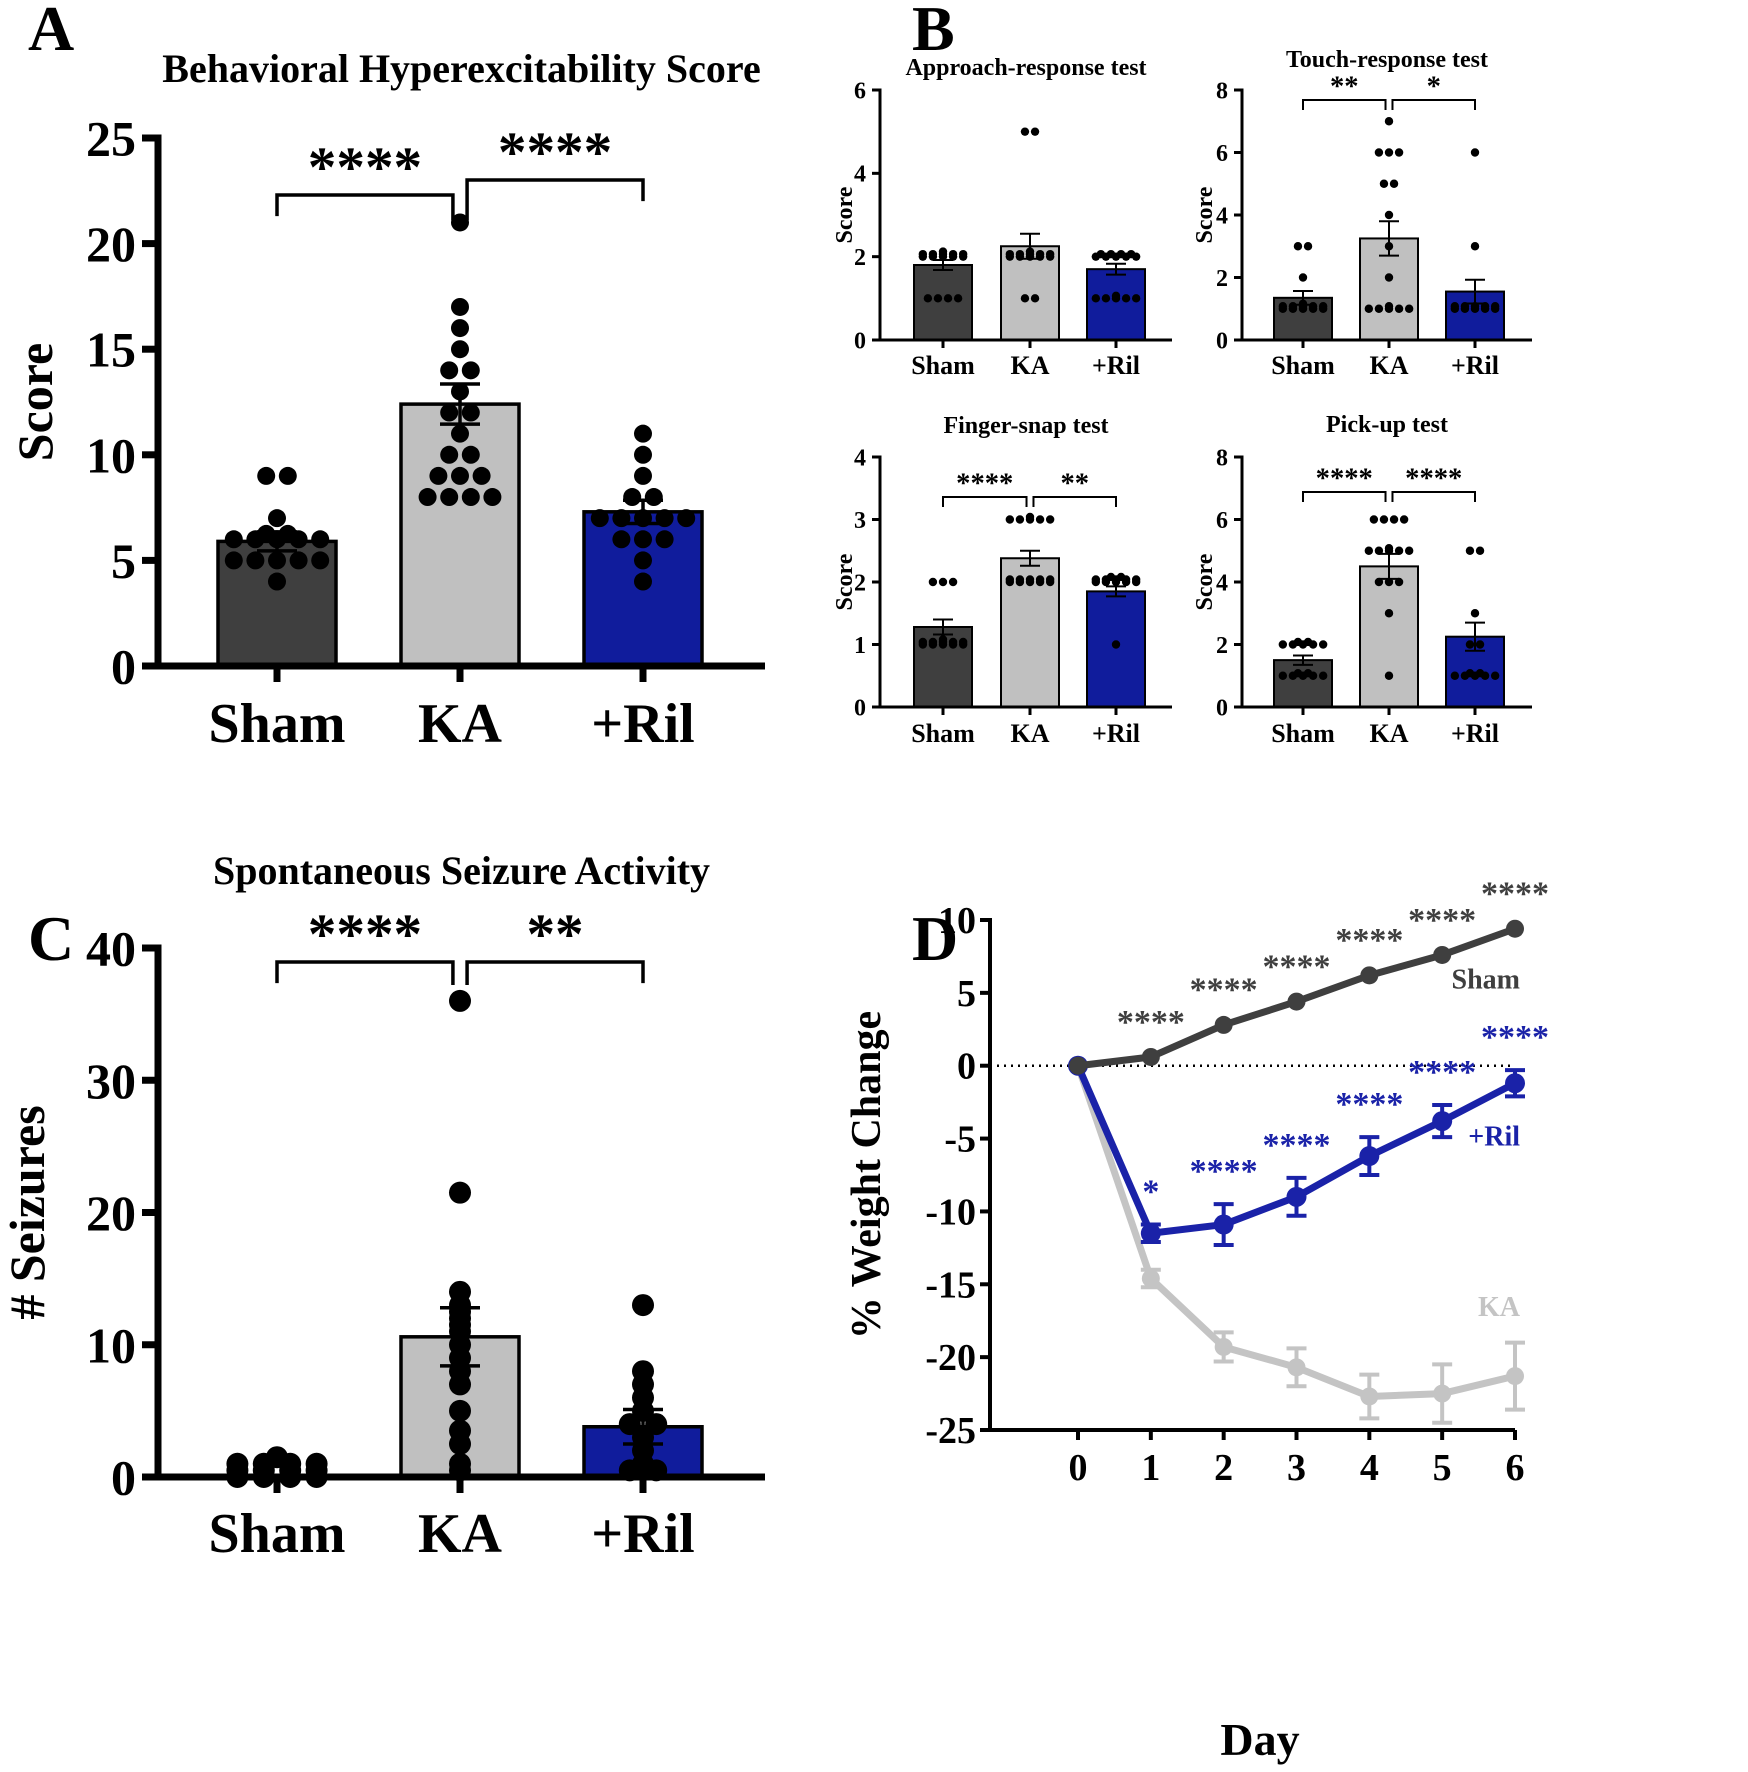 The image size is (1748, 1772). What do you see at coordinates (1515, 1468) in the screenshot?
I see `x-tick-label: 6` at bounding box center [1515, 1468].